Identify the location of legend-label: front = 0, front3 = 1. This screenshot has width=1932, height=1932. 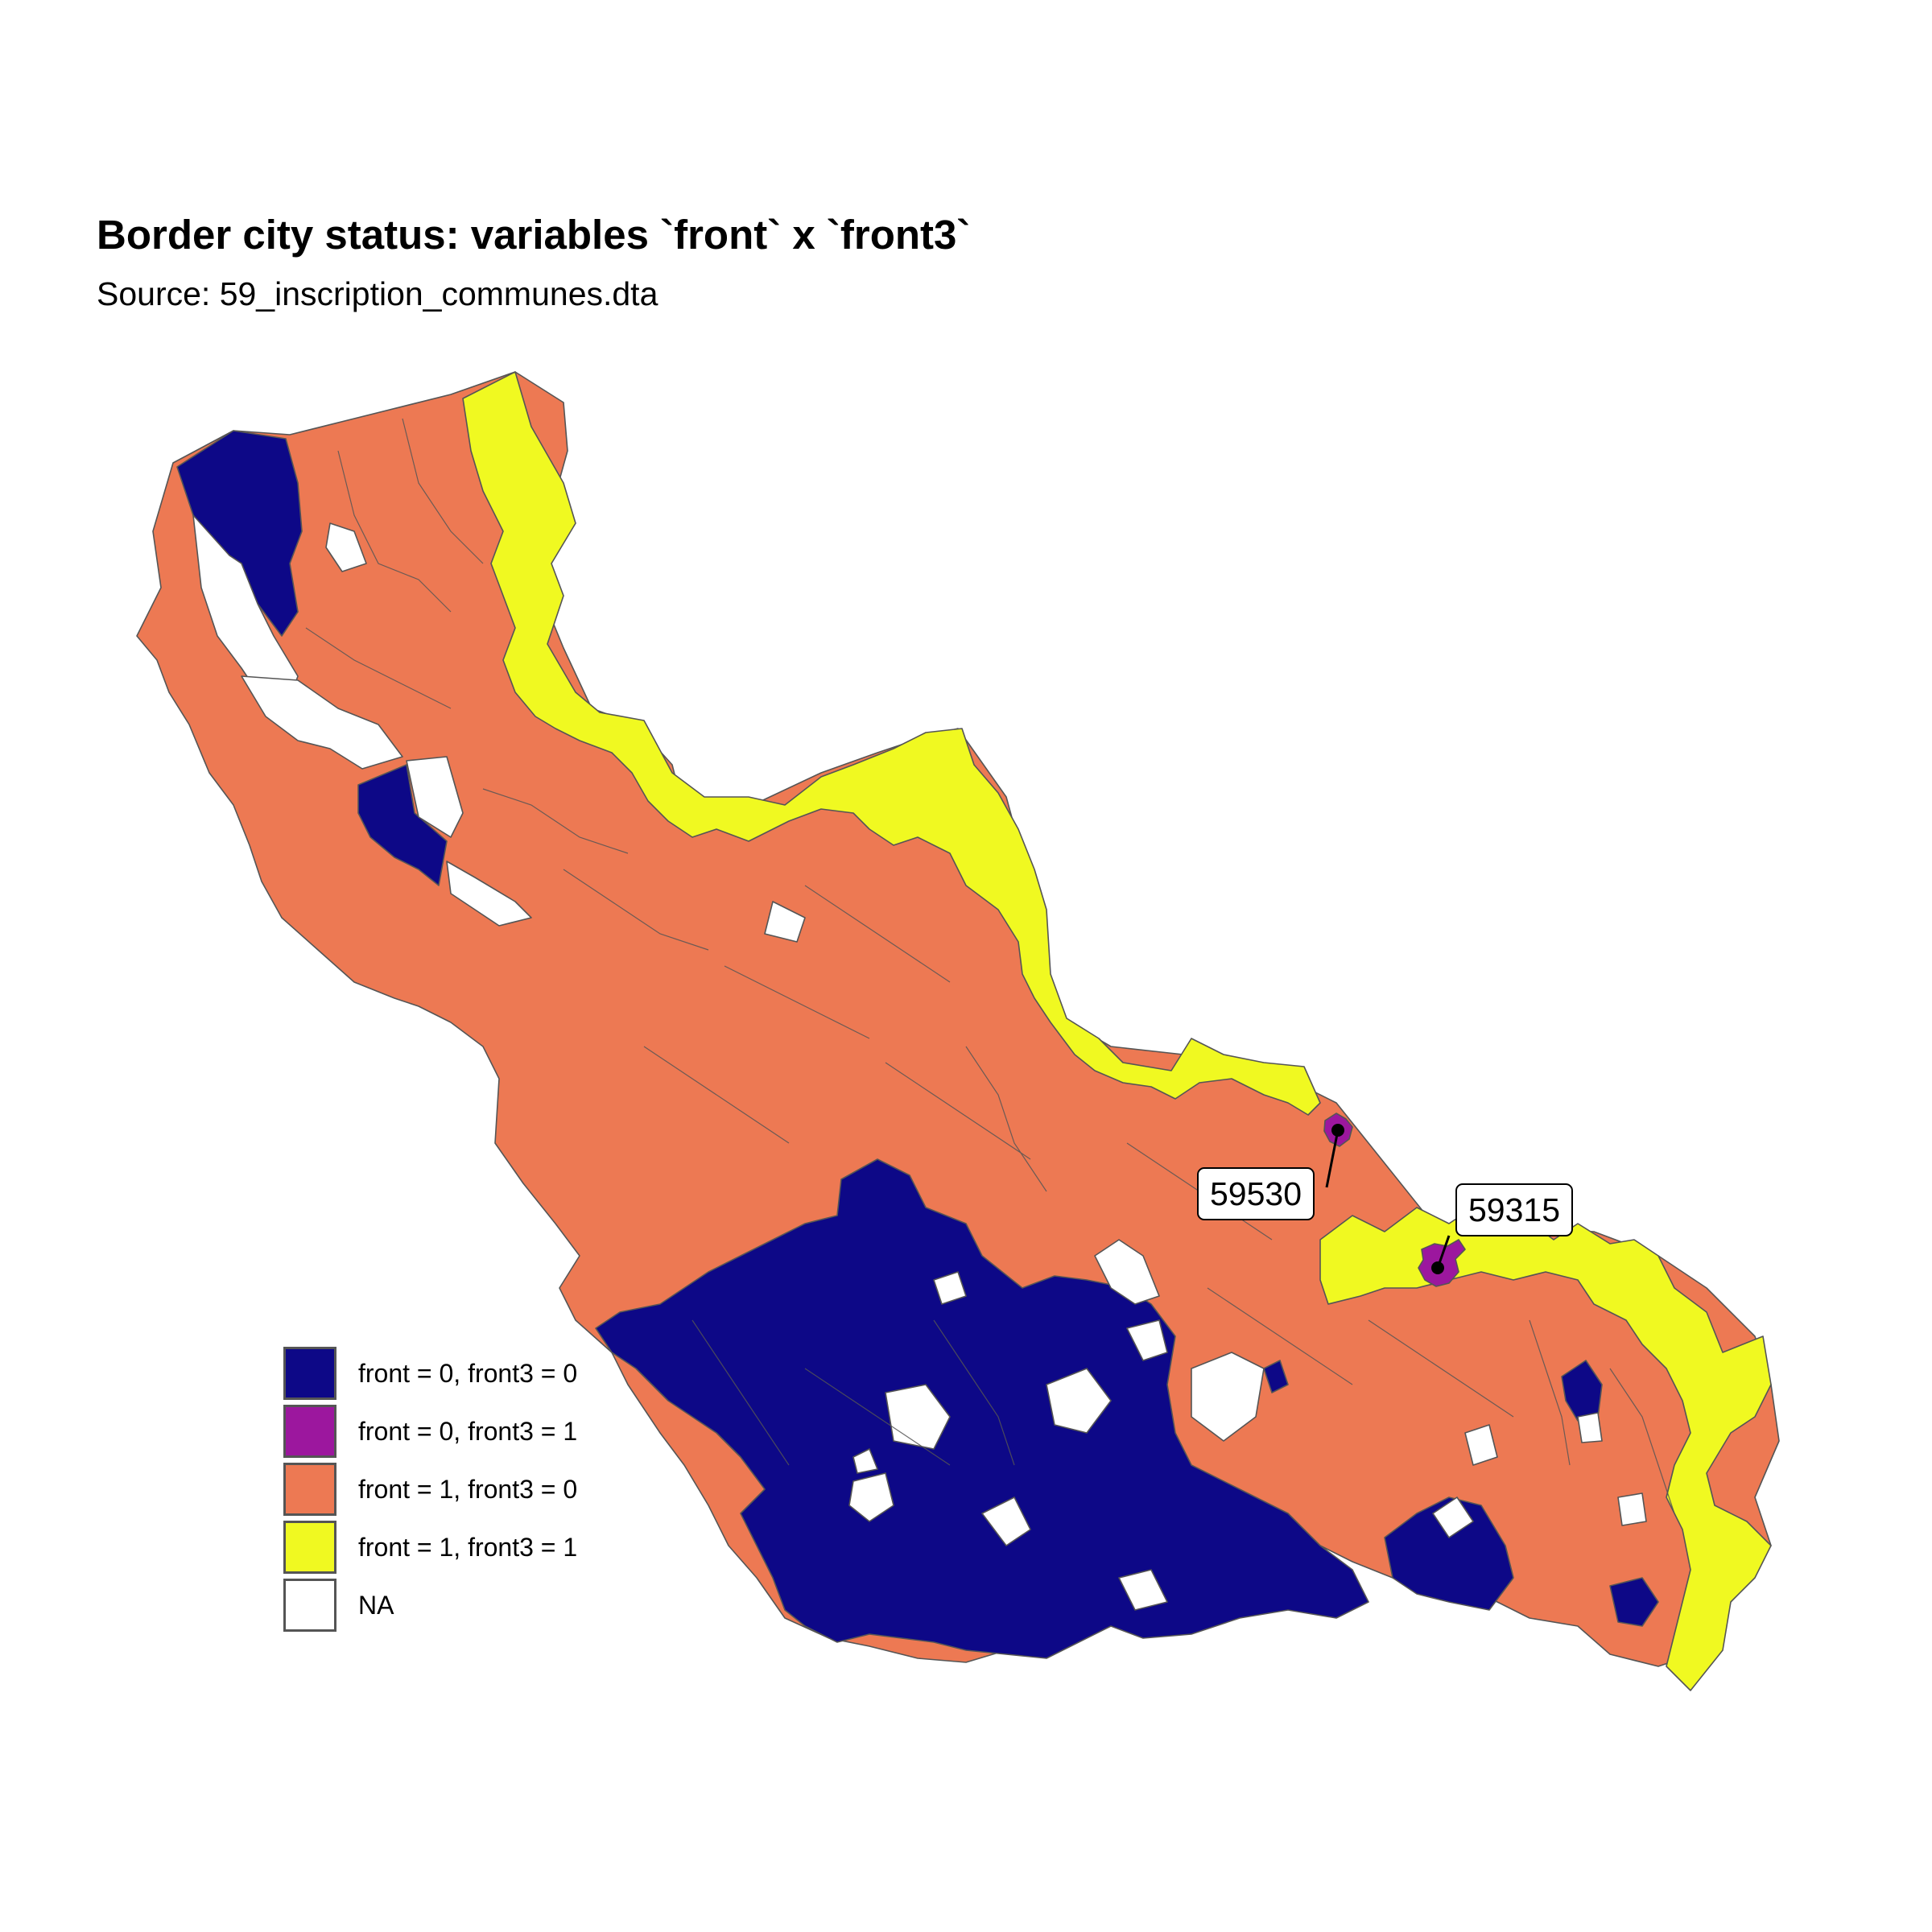
(468, 1431).